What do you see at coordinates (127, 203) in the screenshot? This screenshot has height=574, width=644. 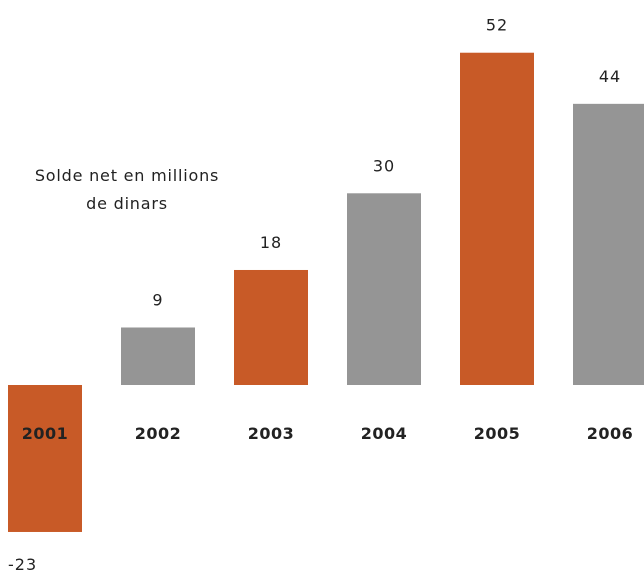 I see `annotation-line-2: de dinars` at bounding box center [127, 203].